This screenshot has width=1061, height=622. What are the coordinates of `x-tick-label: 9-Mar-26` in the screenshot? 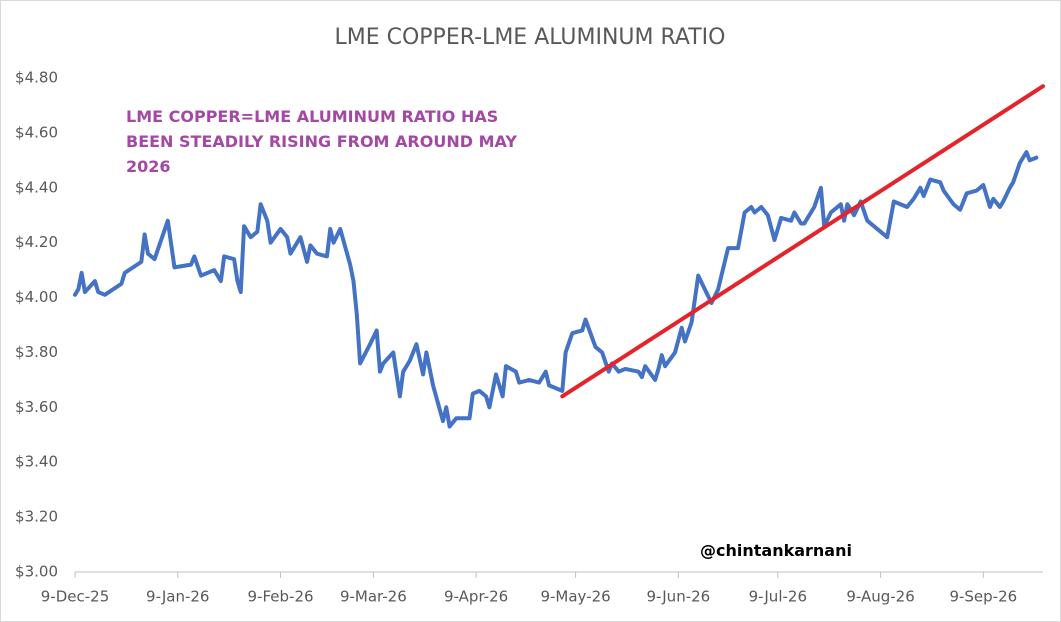 It's located at (373, 597).